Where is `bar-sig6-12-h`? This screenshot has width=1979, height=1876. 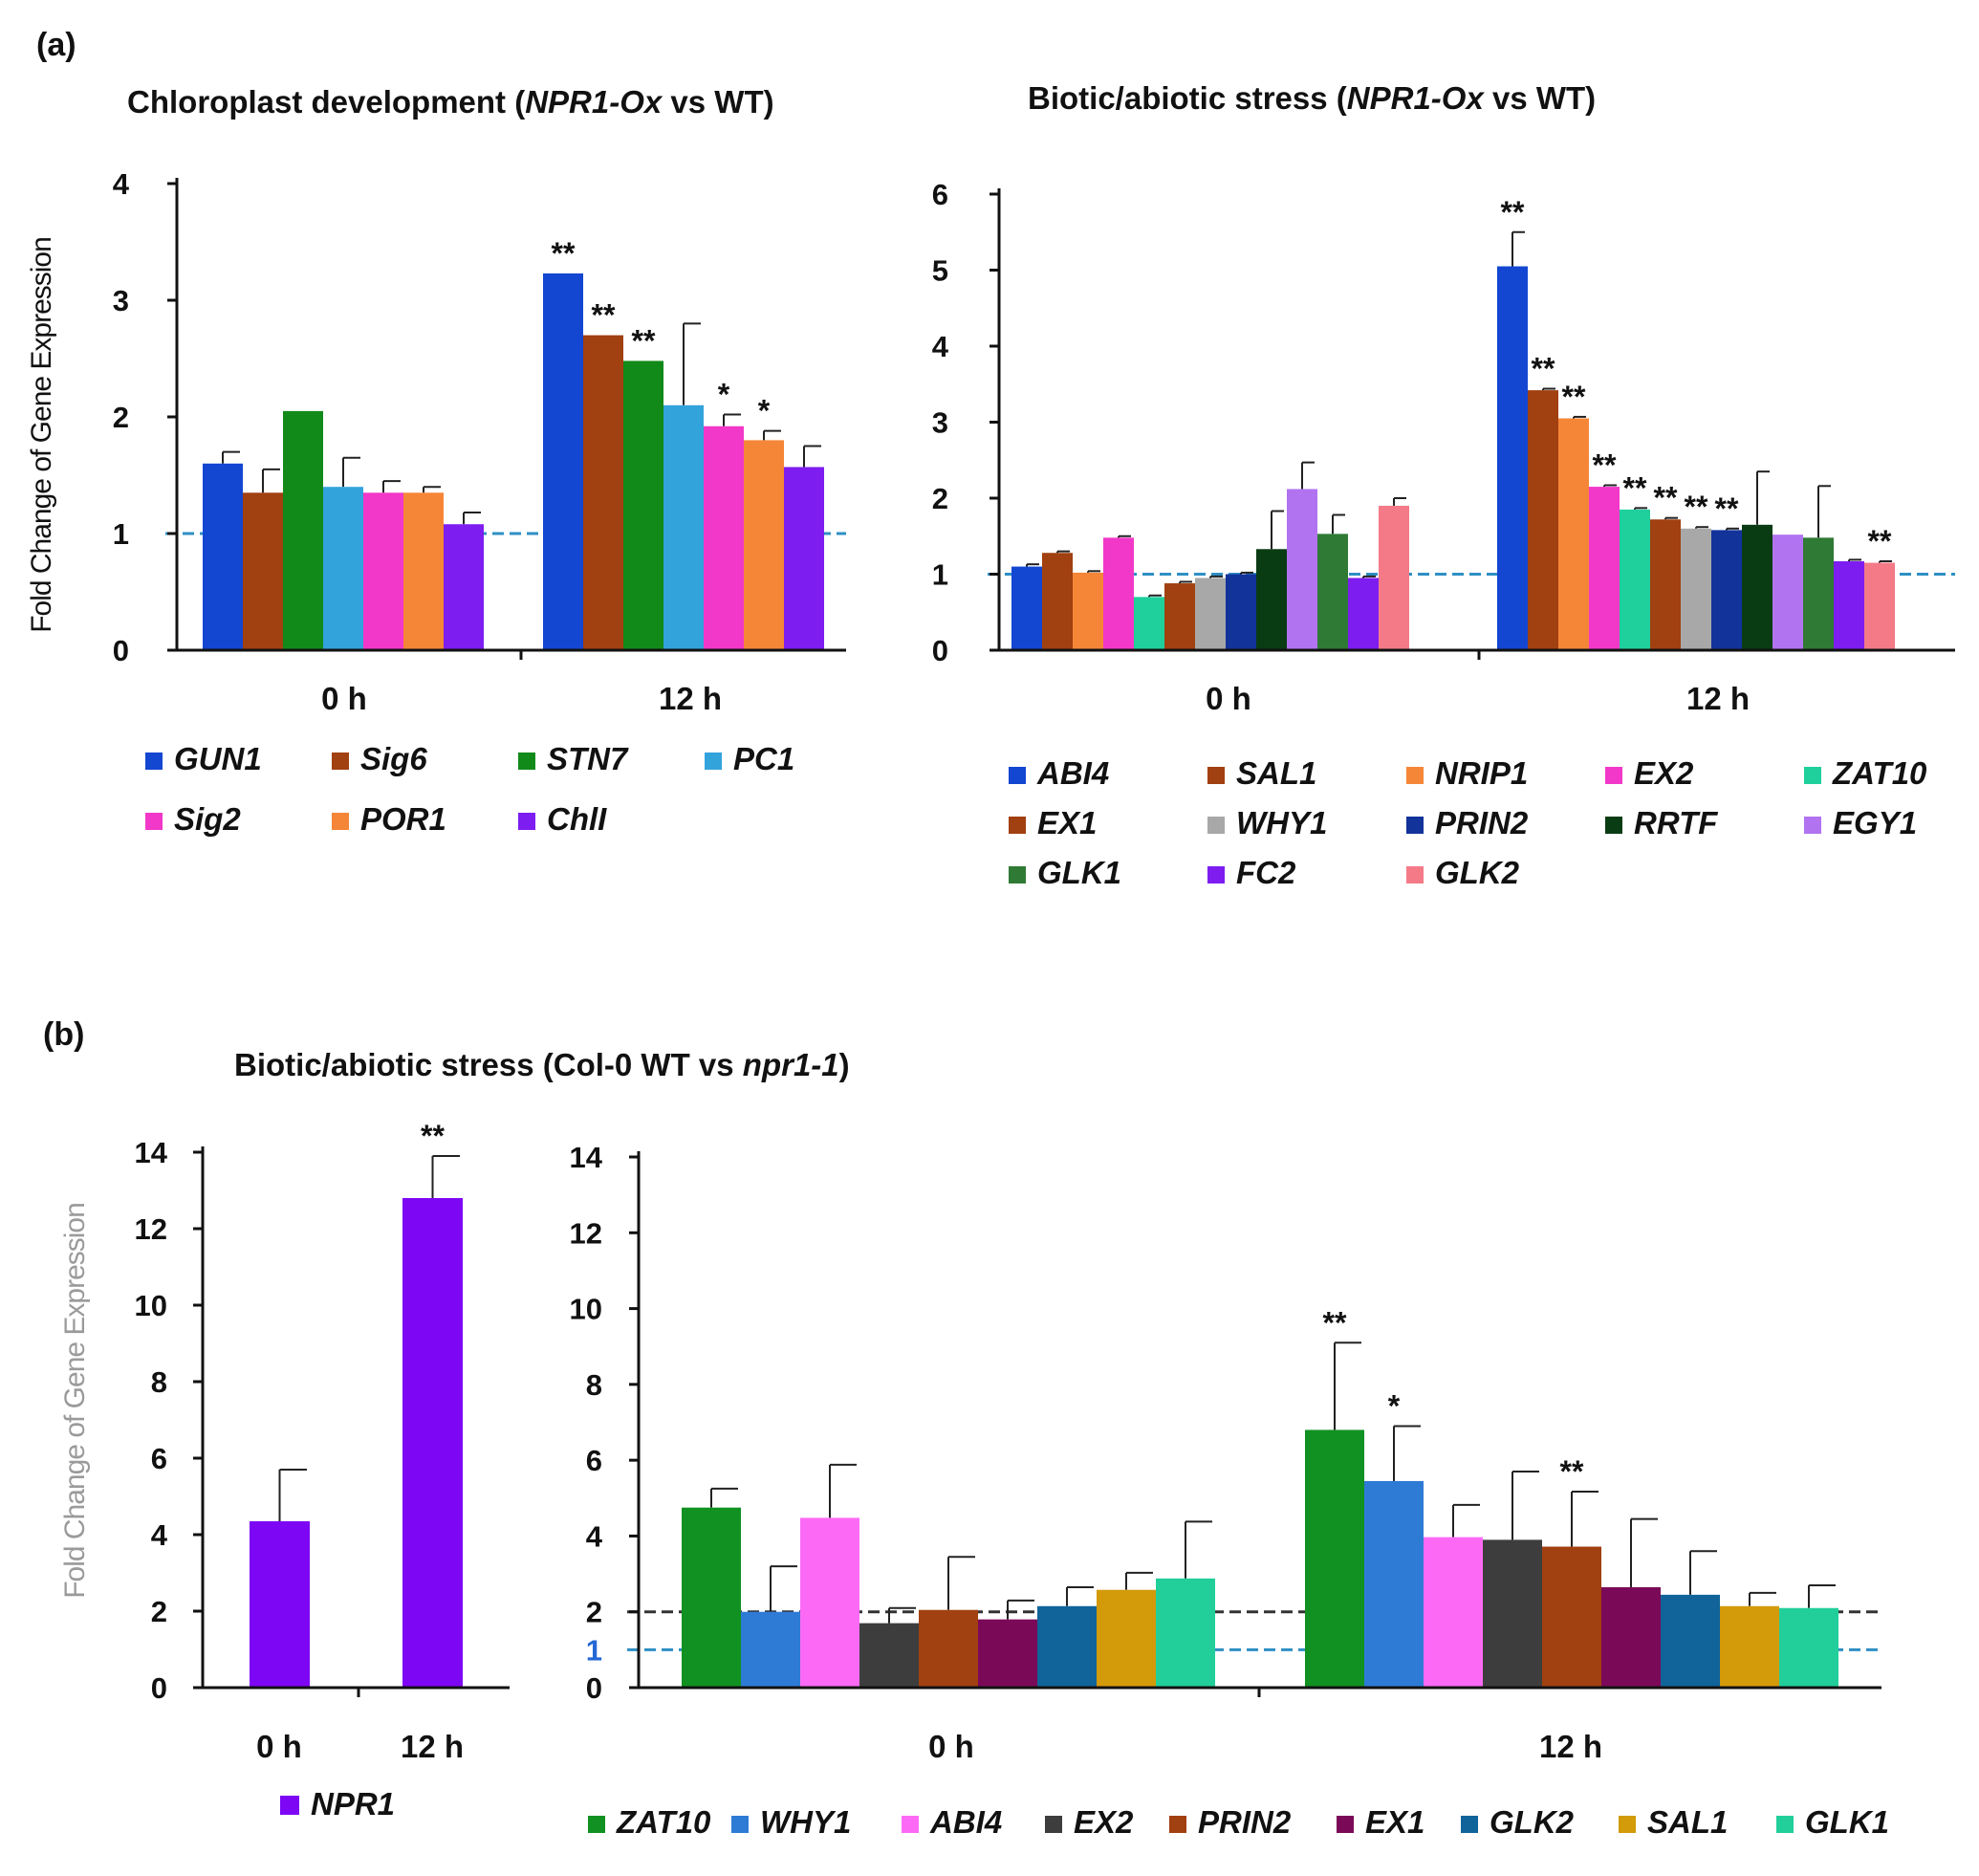
bar-sig6-12-h is located at coordinates (603, 492).